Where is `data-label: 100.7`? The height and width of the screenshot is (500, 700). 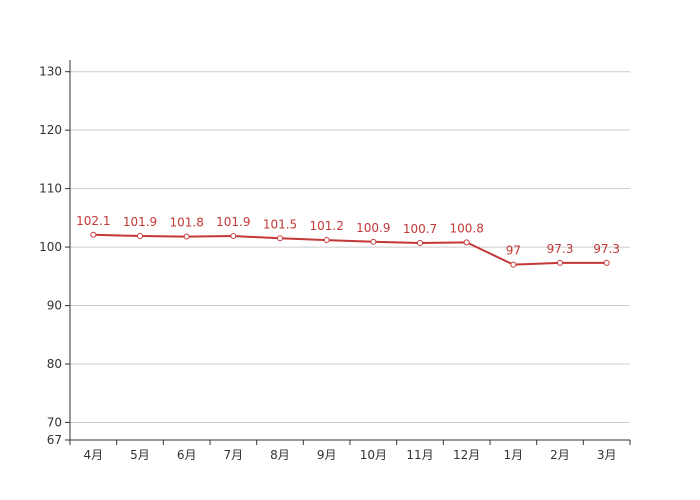 data-label: 100.7 is located at coordinates (420, 229).